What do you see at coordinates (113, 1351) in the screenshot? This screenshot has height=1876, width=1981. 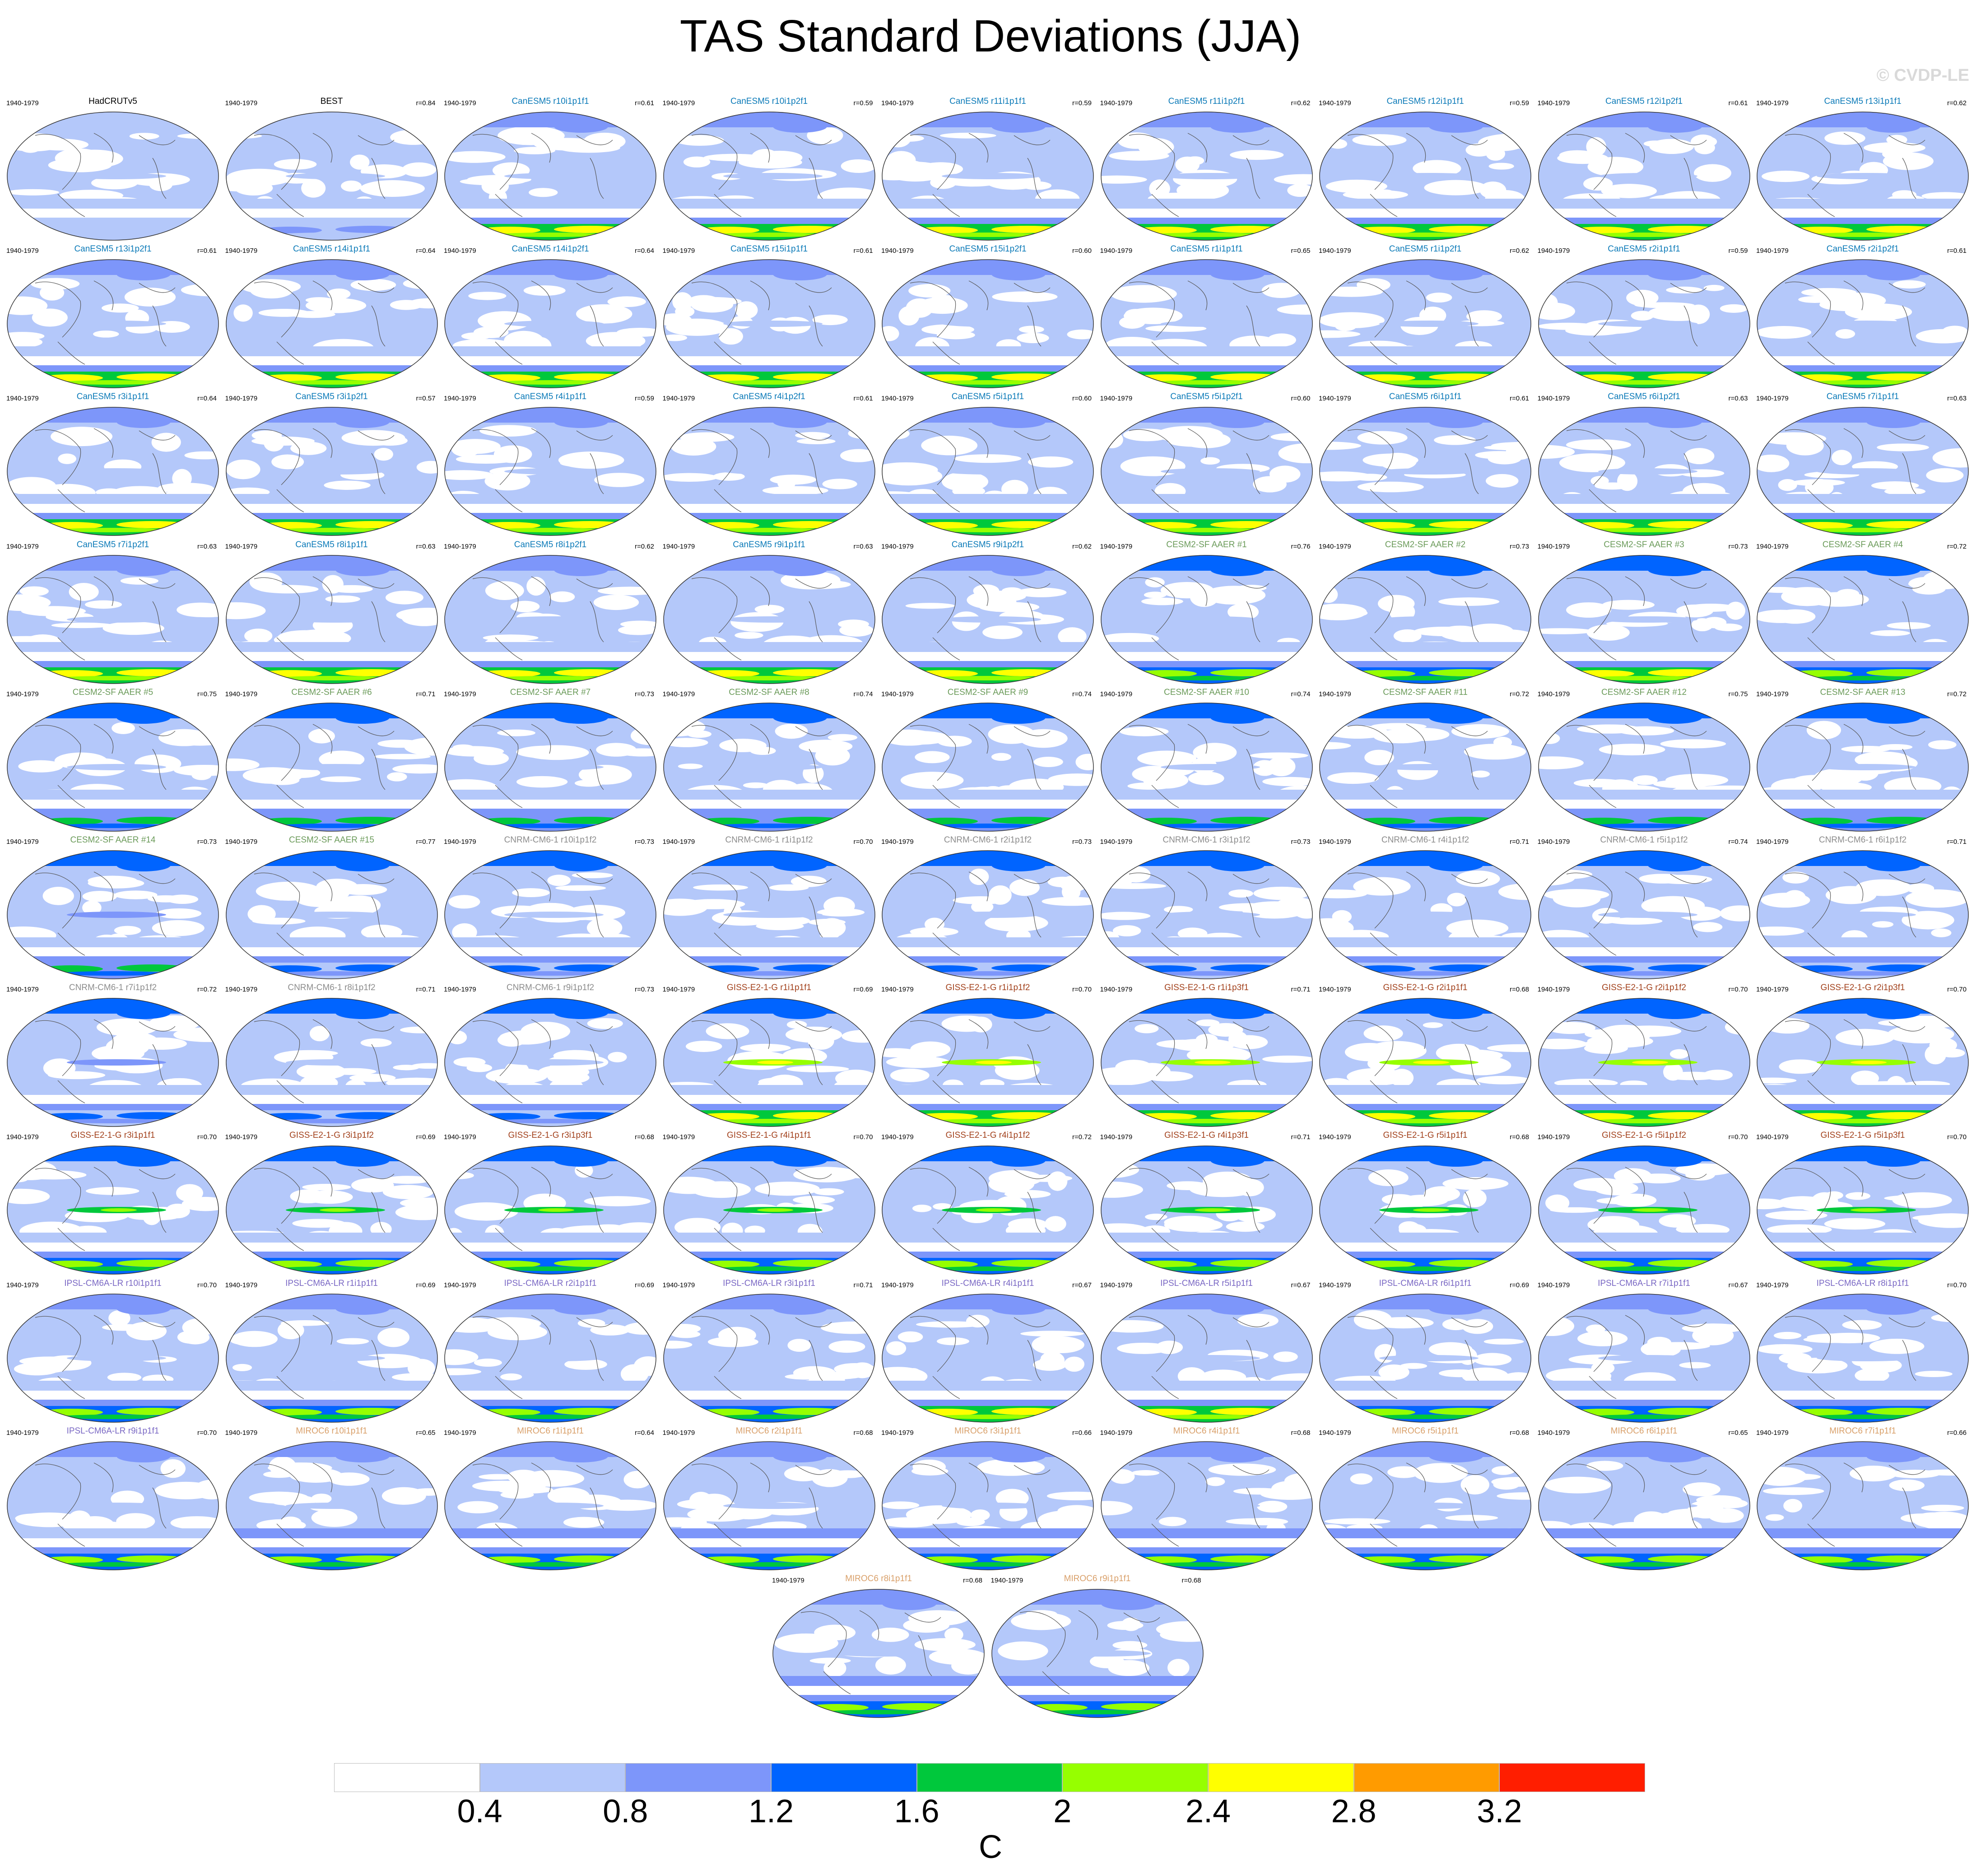 I see `map-panel: 1940-1979 IPSL-CM6A-LR r10i1p1f1 r=0.70` at bounding box center [113, 1351].